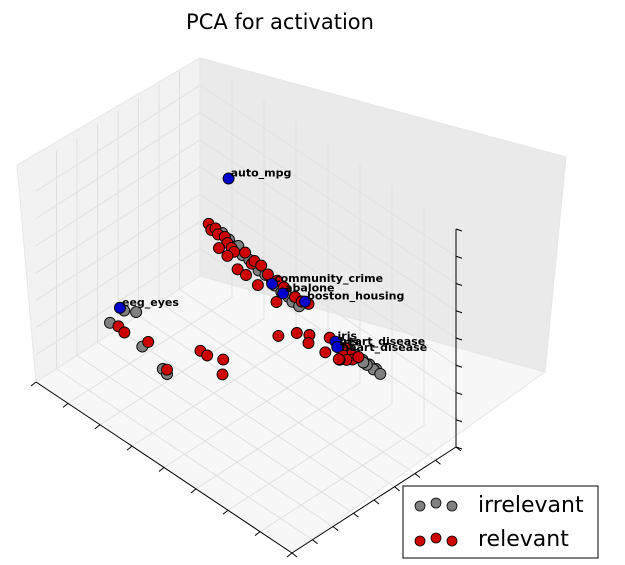 This screenshot has width=625, height=565. I want to click on legend: irrelevant relevant, so click(500, 522).